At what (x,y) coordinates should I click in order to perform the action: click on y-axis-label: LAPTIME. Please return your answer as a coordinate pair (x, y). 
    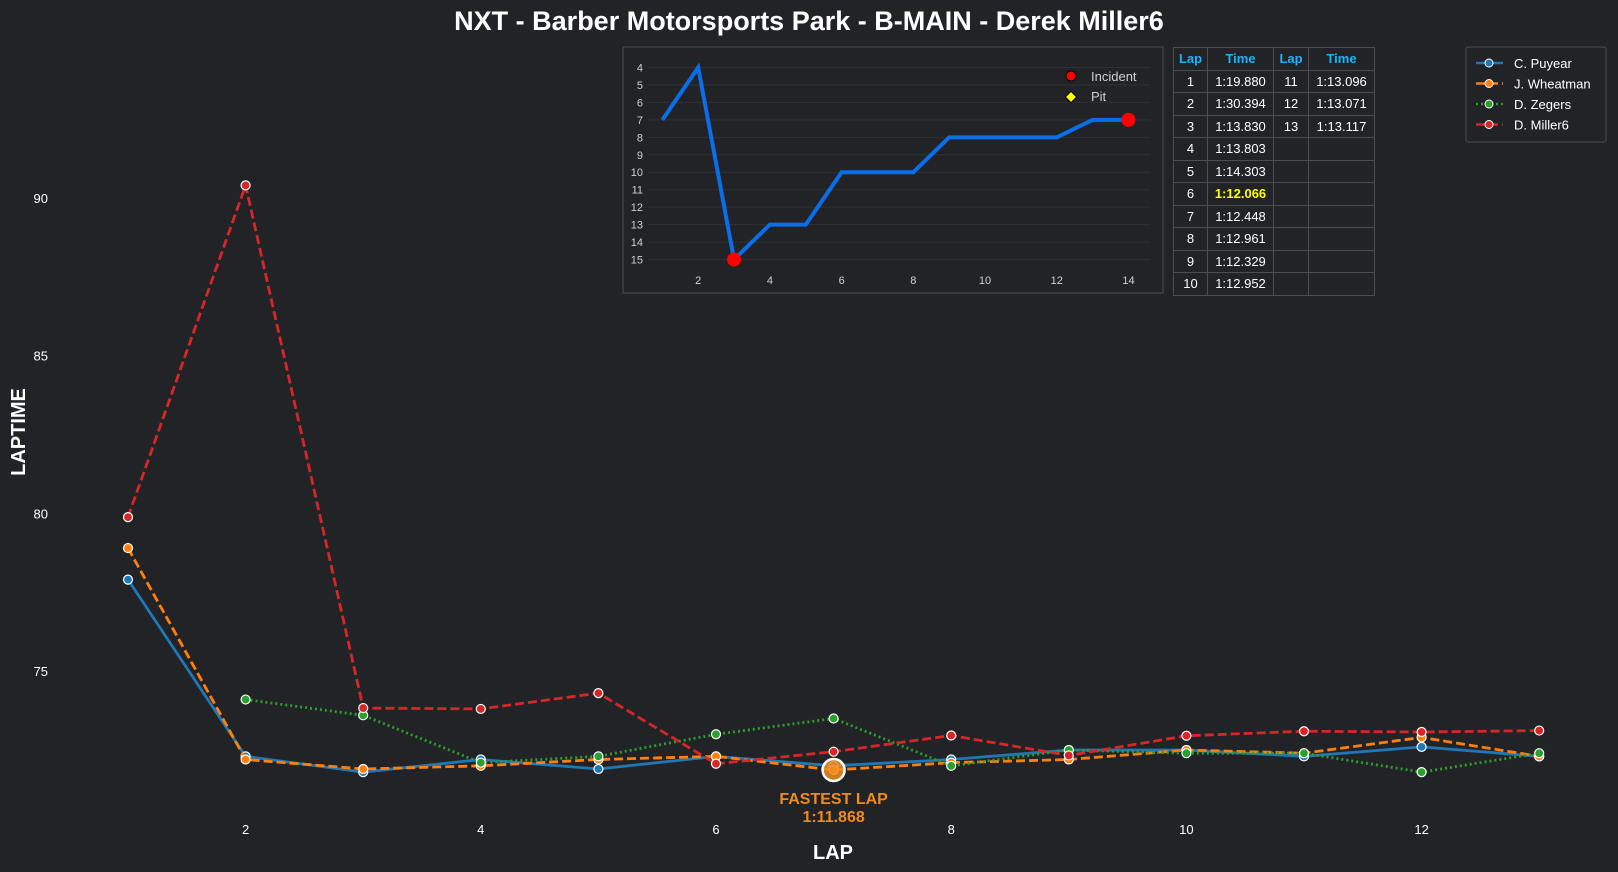
    Looking at the image, I should click on (19, 432).